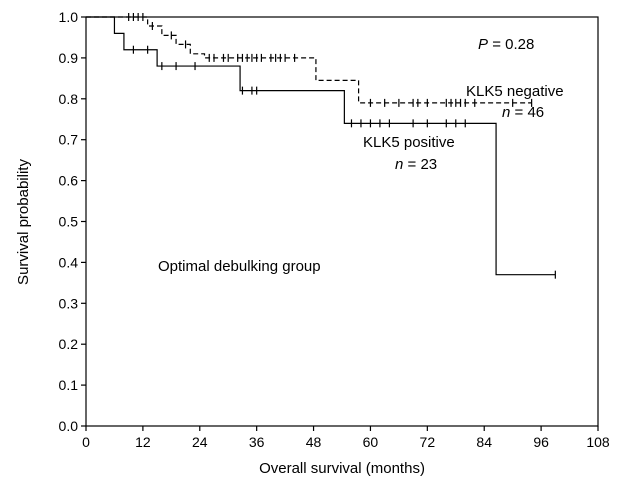 The image size is (619, 483). Describe the element at coordinates (239, 266) in the screenshot. I see `group-label: Optimal debulking group` at that location.